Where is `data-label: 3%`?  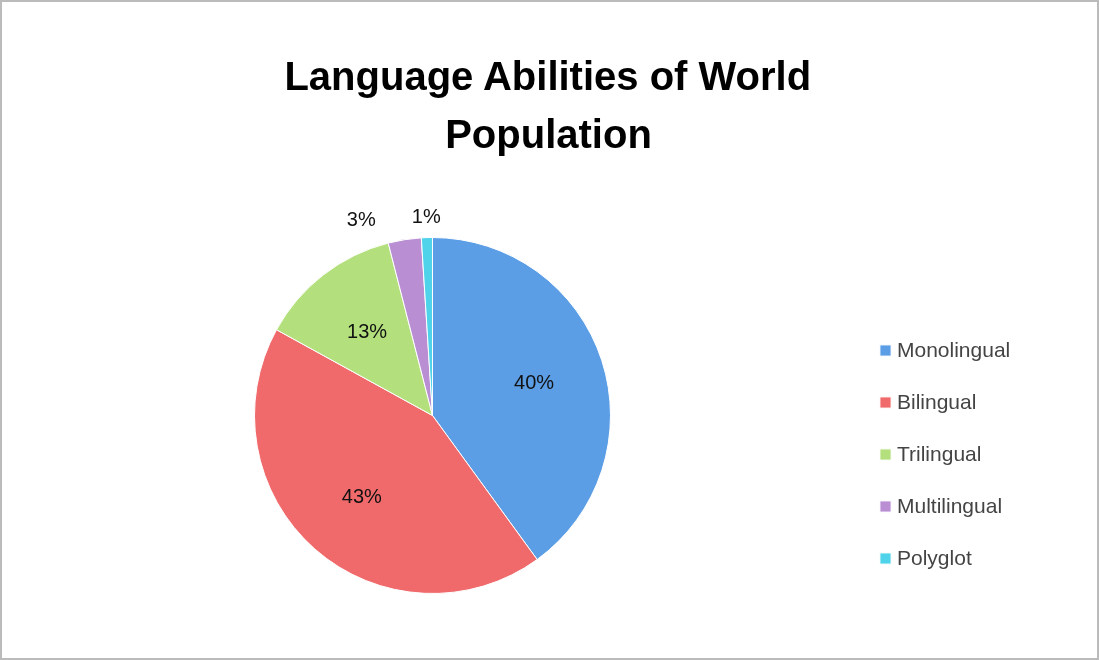 data-label: 3% is located at coordinates (361, 218).